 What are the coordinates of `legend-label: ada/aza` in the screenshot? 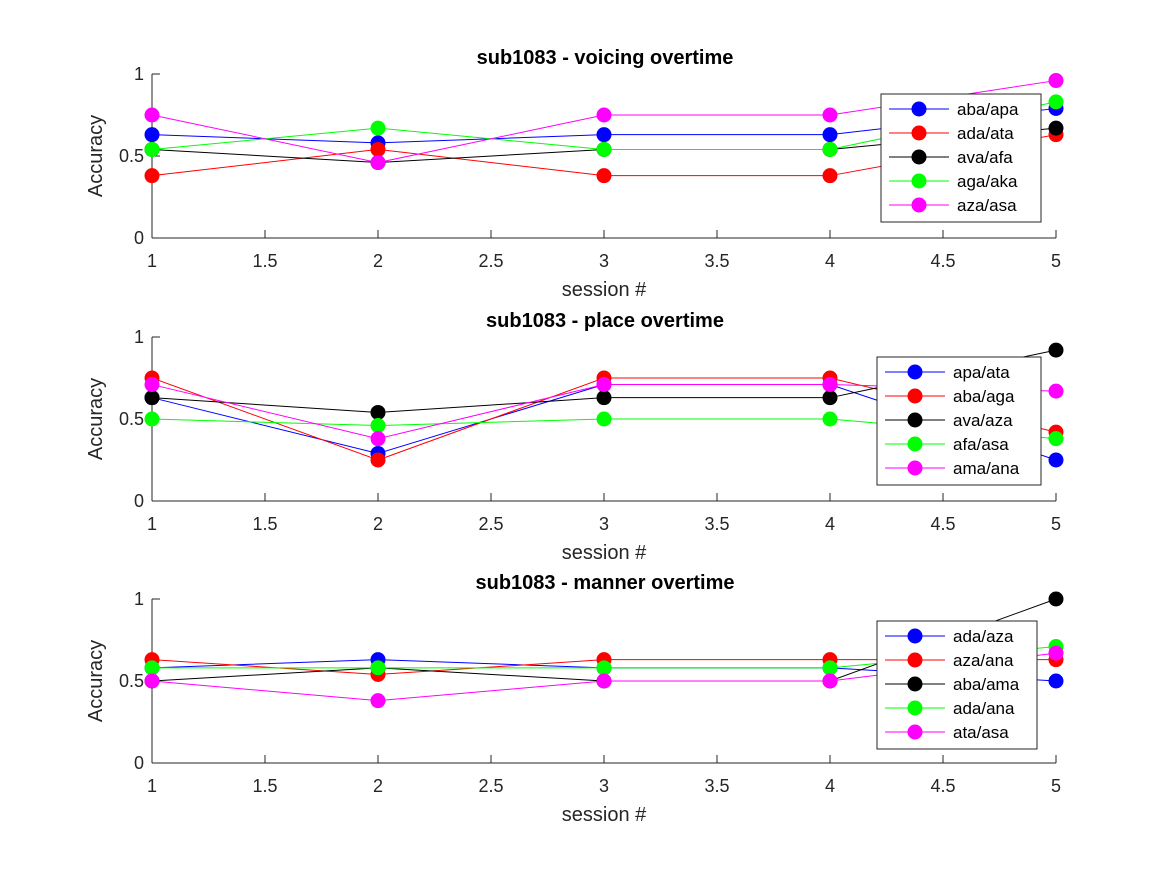 It's located at (983, 636).